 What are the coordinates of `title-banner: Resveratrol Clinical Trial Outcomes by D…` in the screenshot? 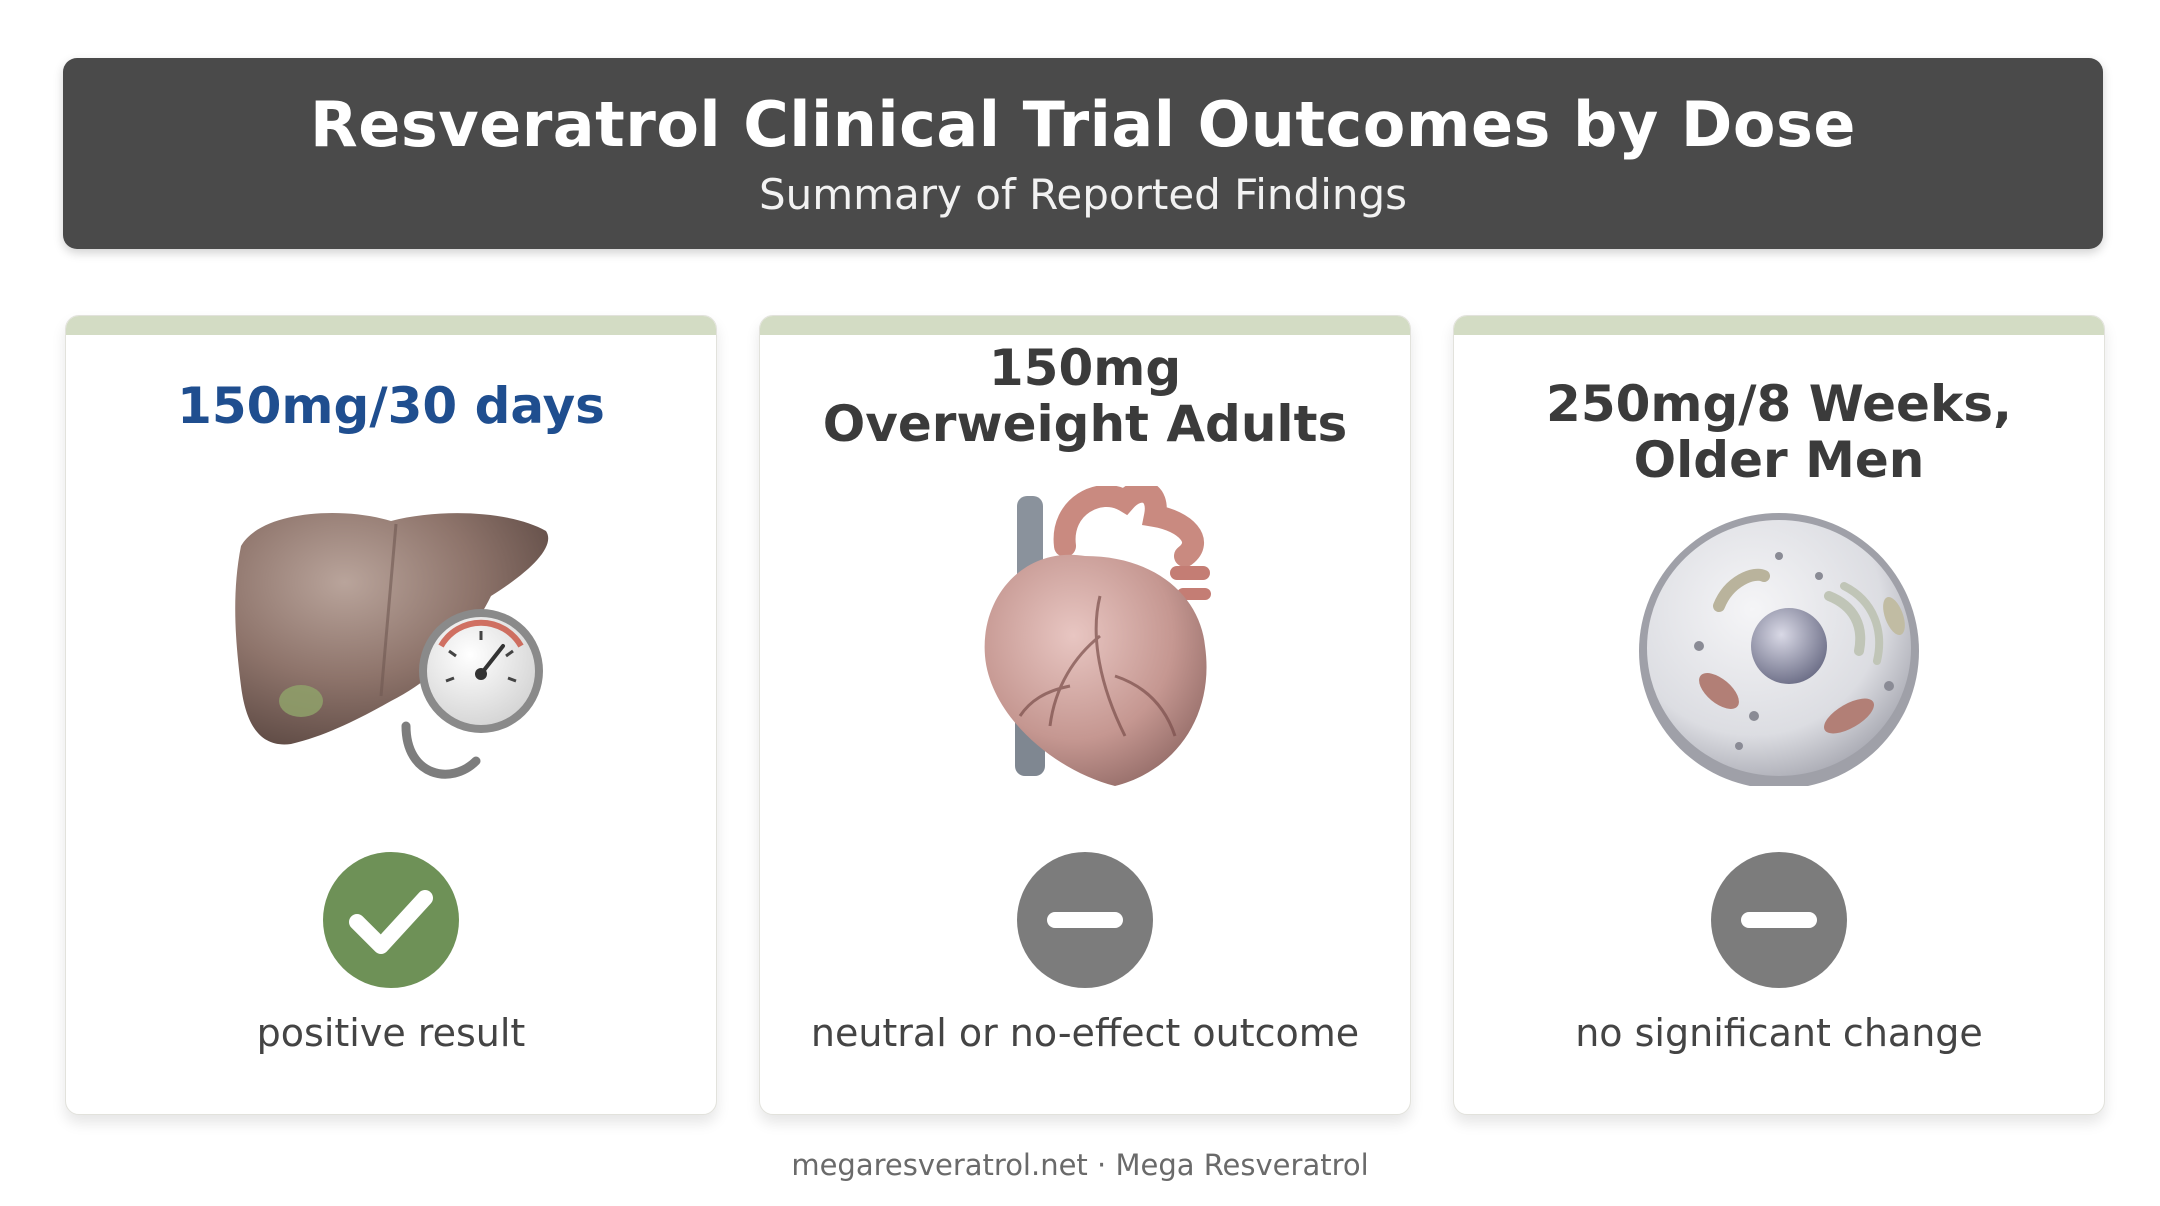 It's located at (1083, 153).